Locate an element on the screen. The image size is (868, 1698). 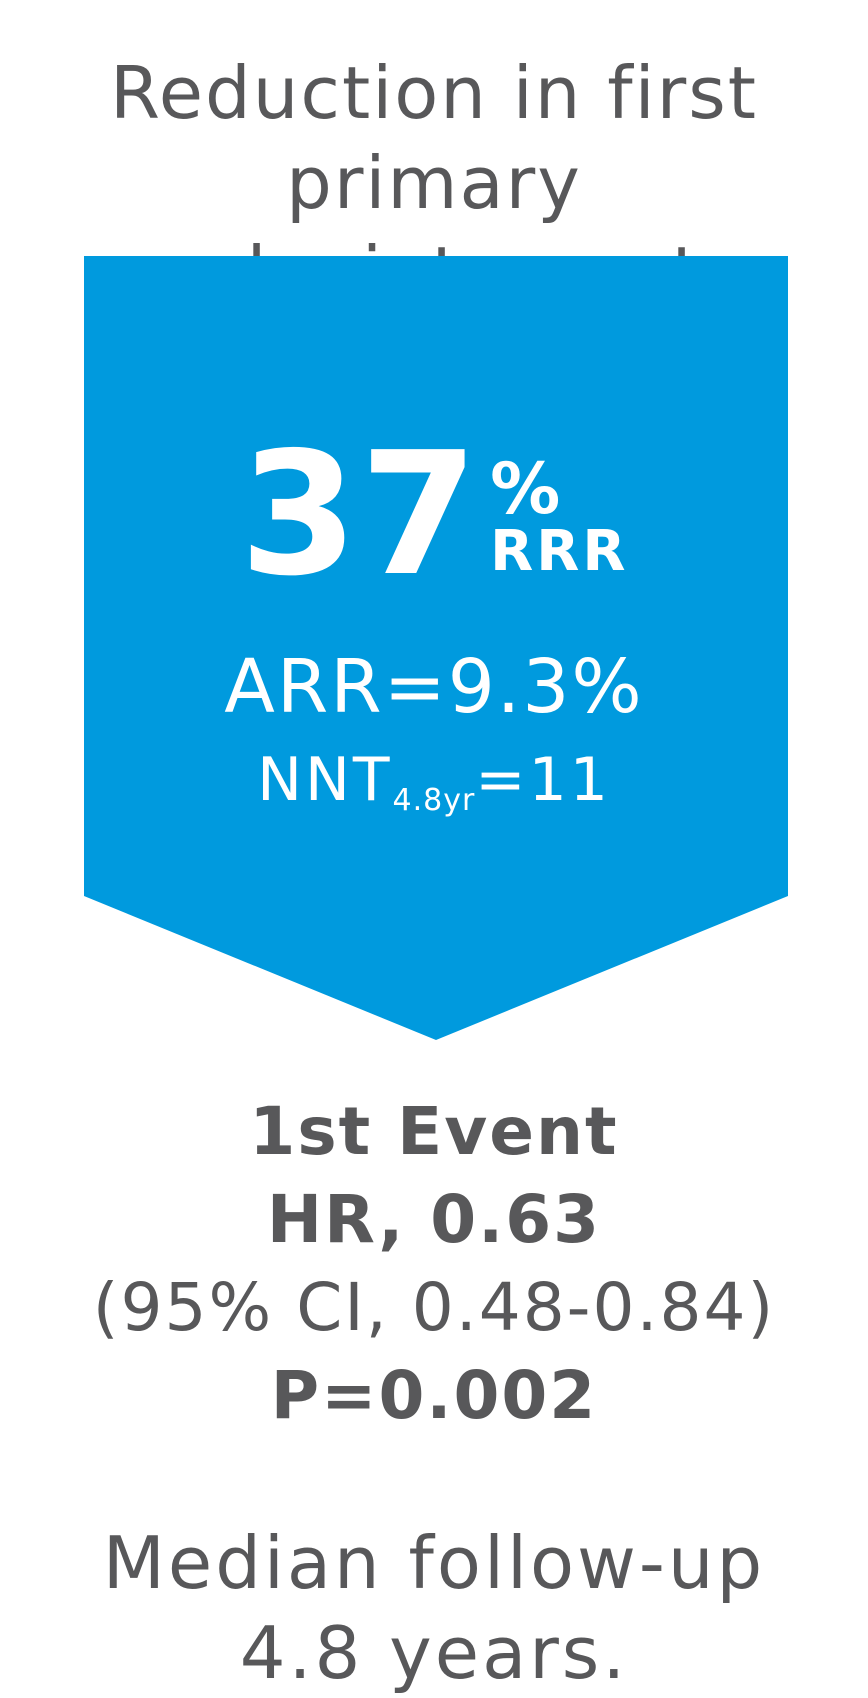
follow-up-note: Median follow-up 4.8 years. is located at coordinates (434, 1608).